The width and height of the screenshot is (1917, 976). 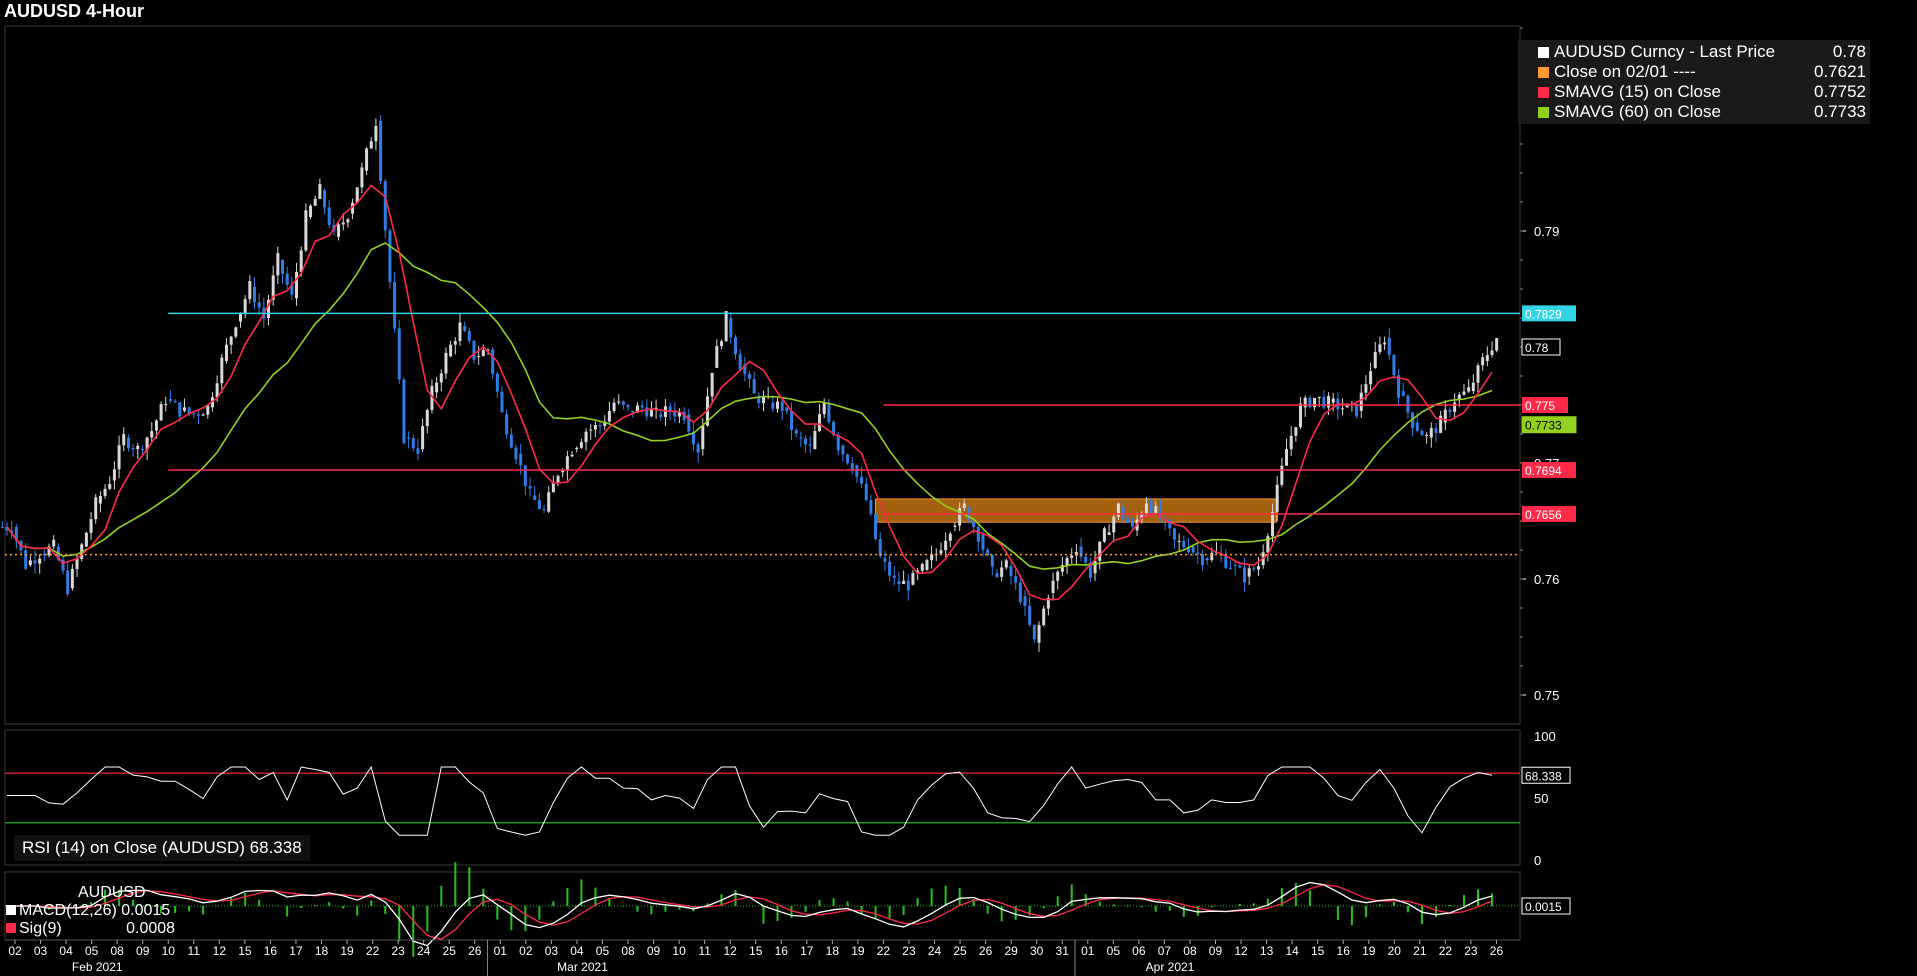 I want to click on level-tag-label: 0.7656, so click(x=1543, y=515).